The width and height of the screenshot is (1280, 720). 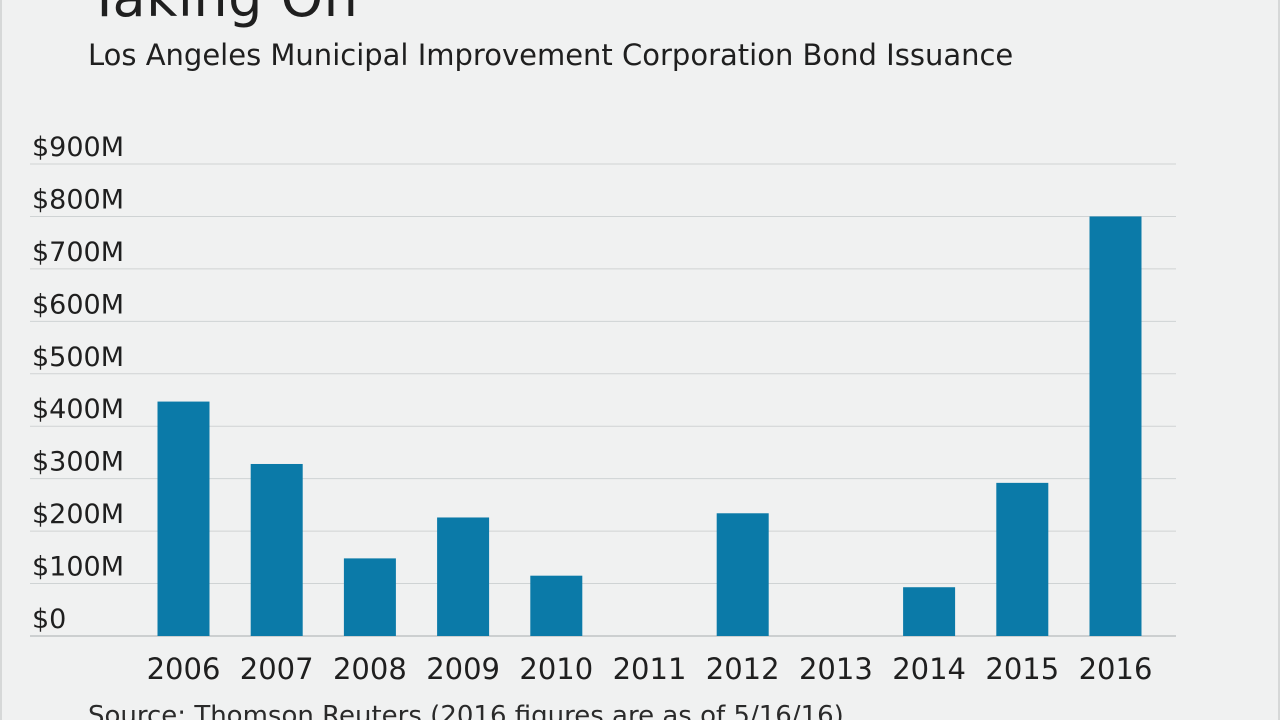 I want to click on y-tick-label: $700M, so click(x=78, y=252).